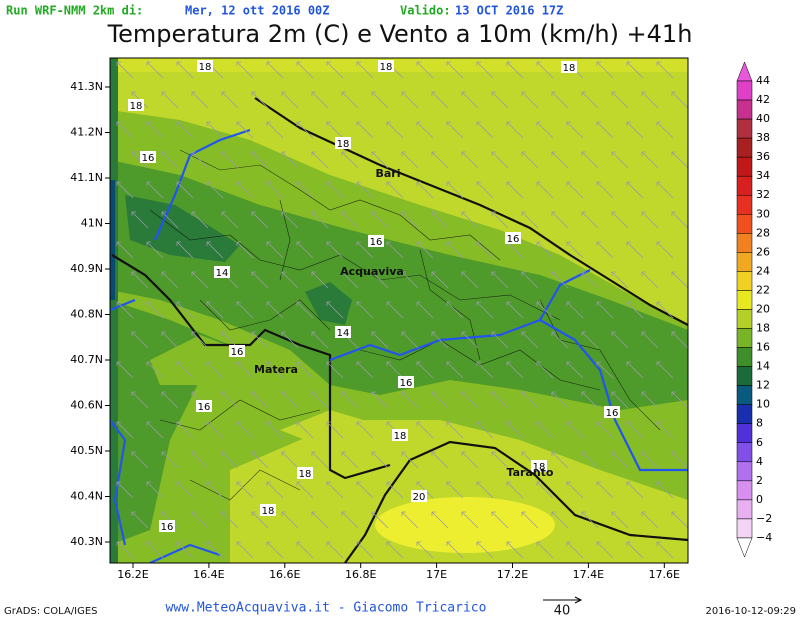  I want to click on colorbar-label: −2, so click(764, 518).